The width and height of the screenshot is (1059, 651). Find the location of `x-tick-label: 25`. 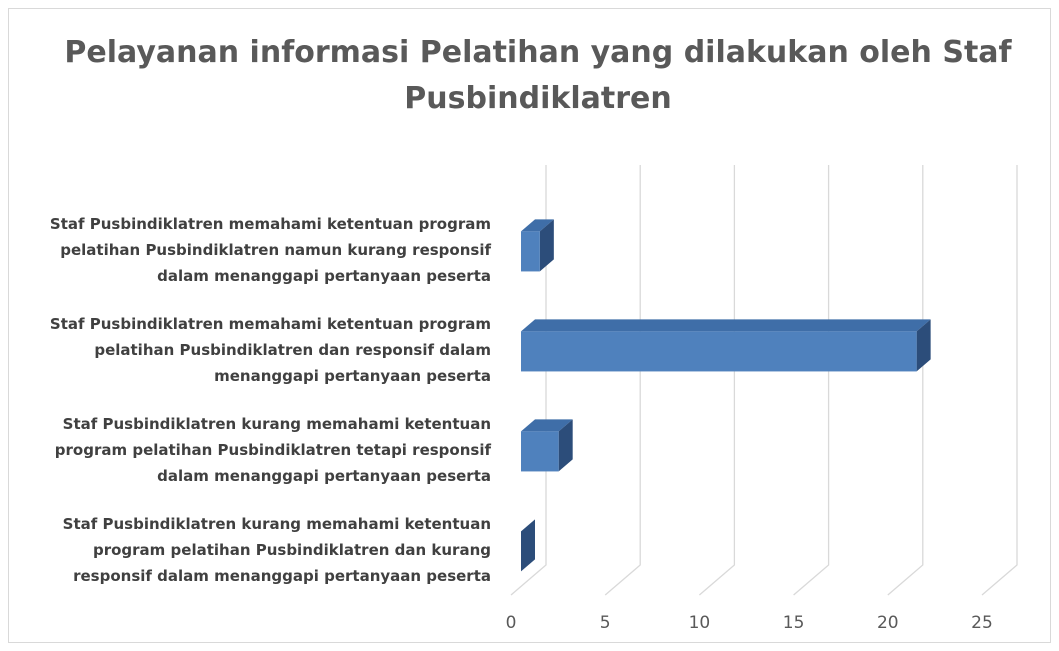

x-tick-label: 25 is located at coordinates (982, 623).